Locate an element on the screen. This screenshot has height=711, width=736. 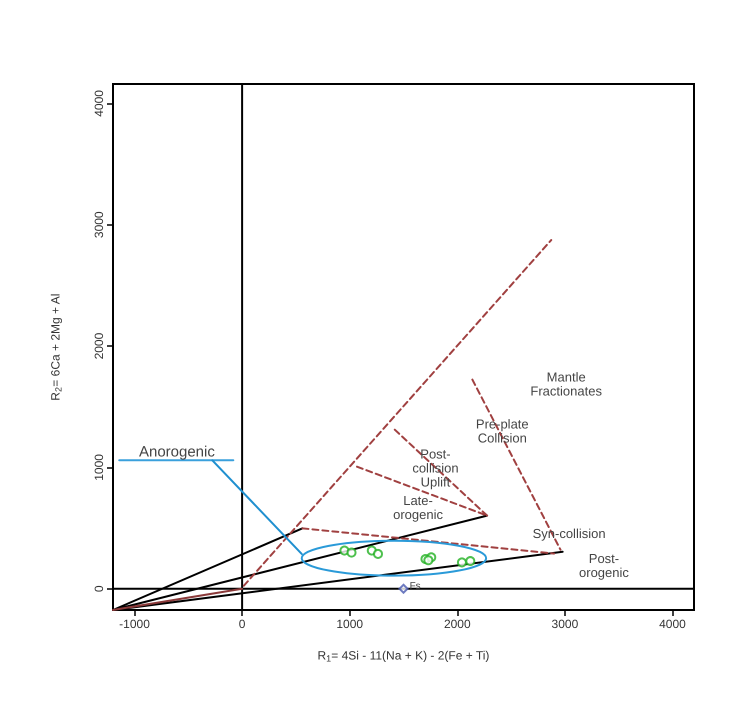
x-tick-label: 0 is located at coordinates (242, 624).